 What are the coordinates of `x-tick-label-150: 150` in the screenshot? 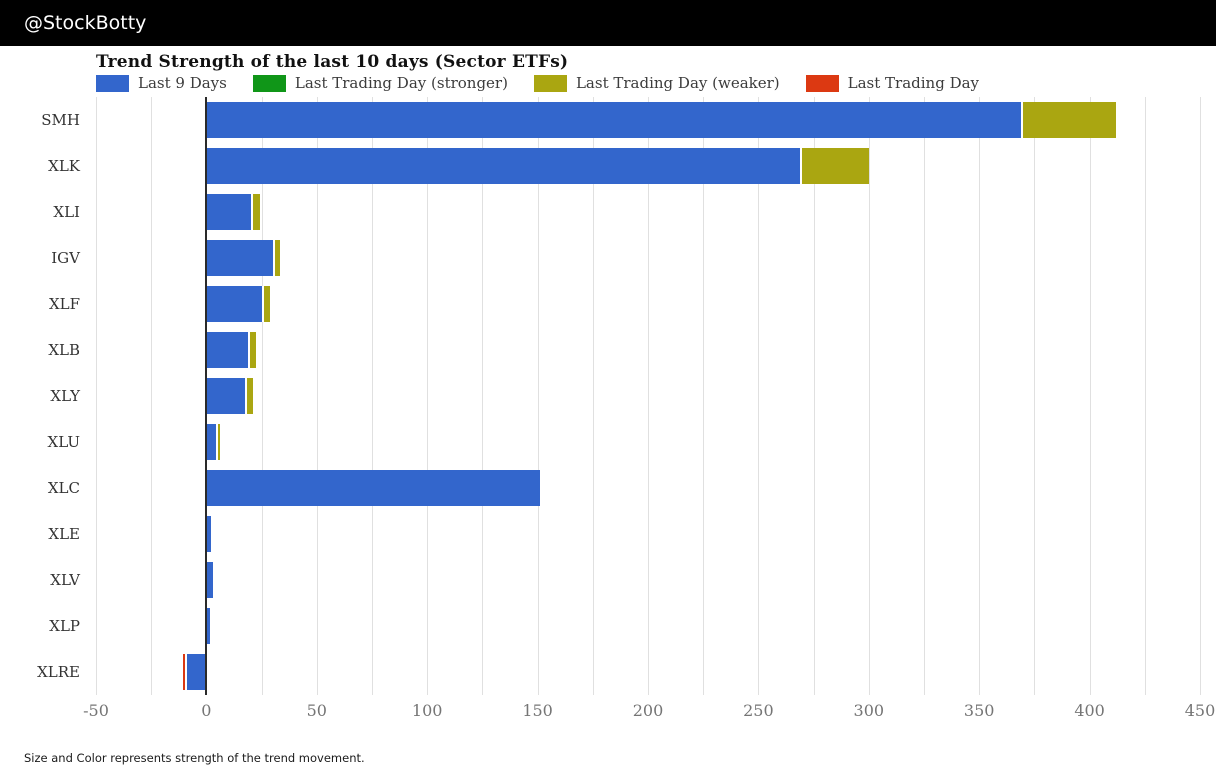 It's located at (537, 710).